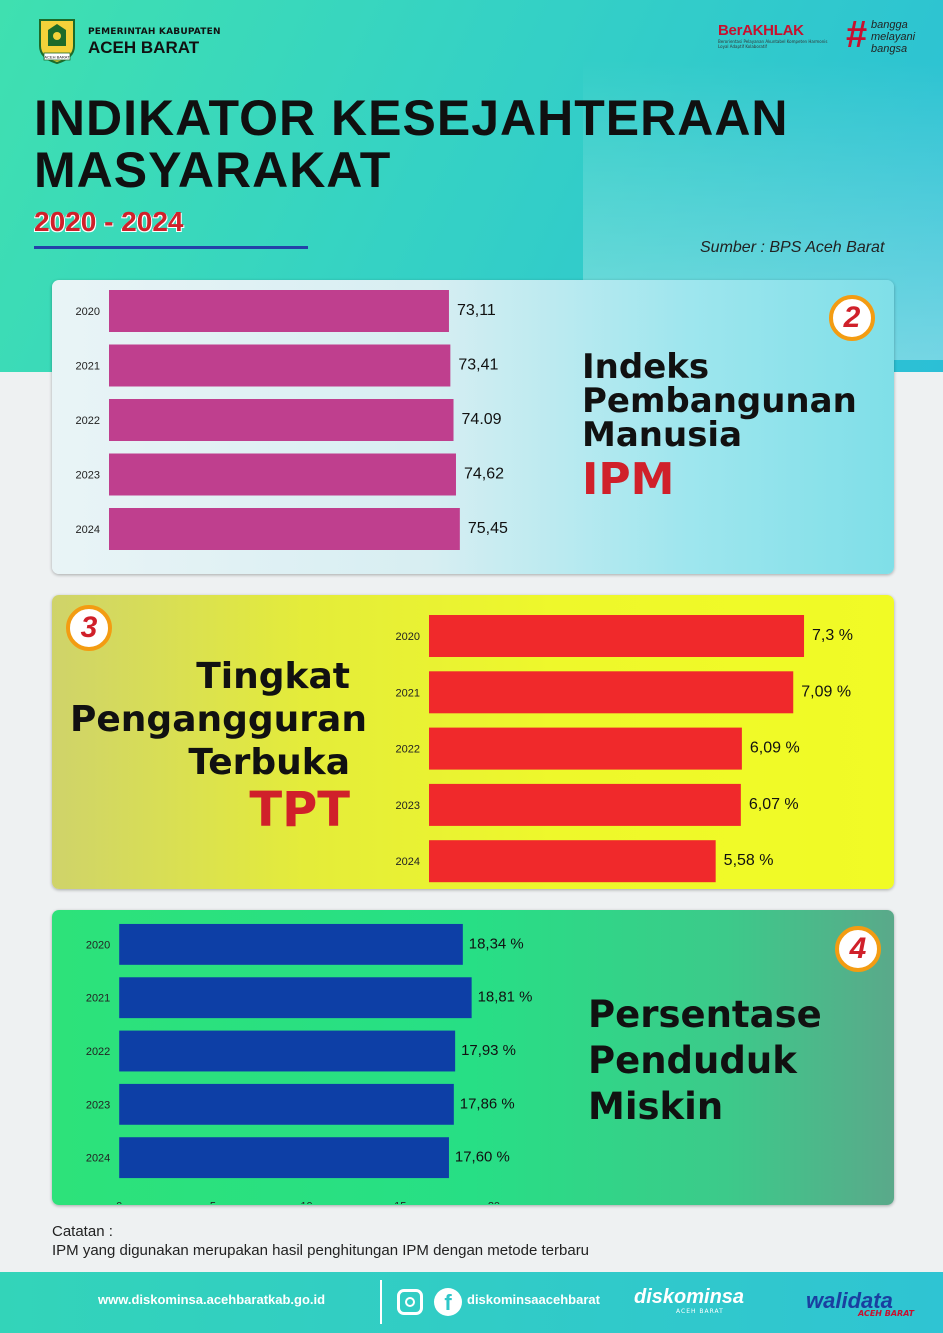 The width and height of the screenshot is (943, 1333). What do you see at coordinates (481, 574) in the screenshot?
I see `x-tick-label: 80` at bounding box center [481, 574].